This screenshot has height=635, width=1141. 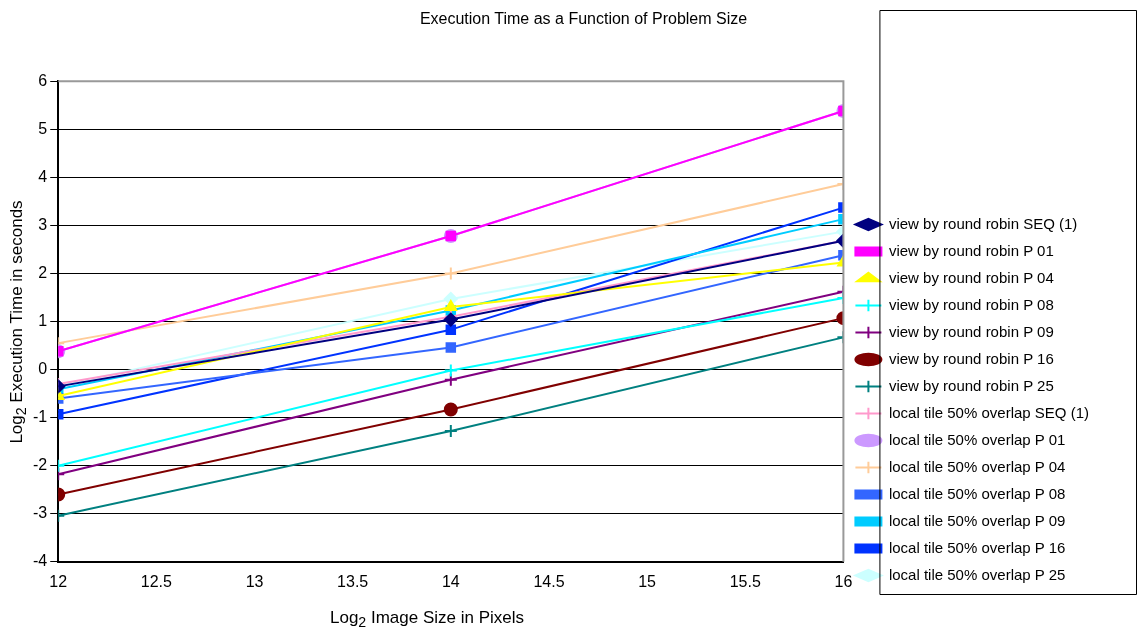 I want to click on x-tick-label: 12, so click(x=58, y=581).